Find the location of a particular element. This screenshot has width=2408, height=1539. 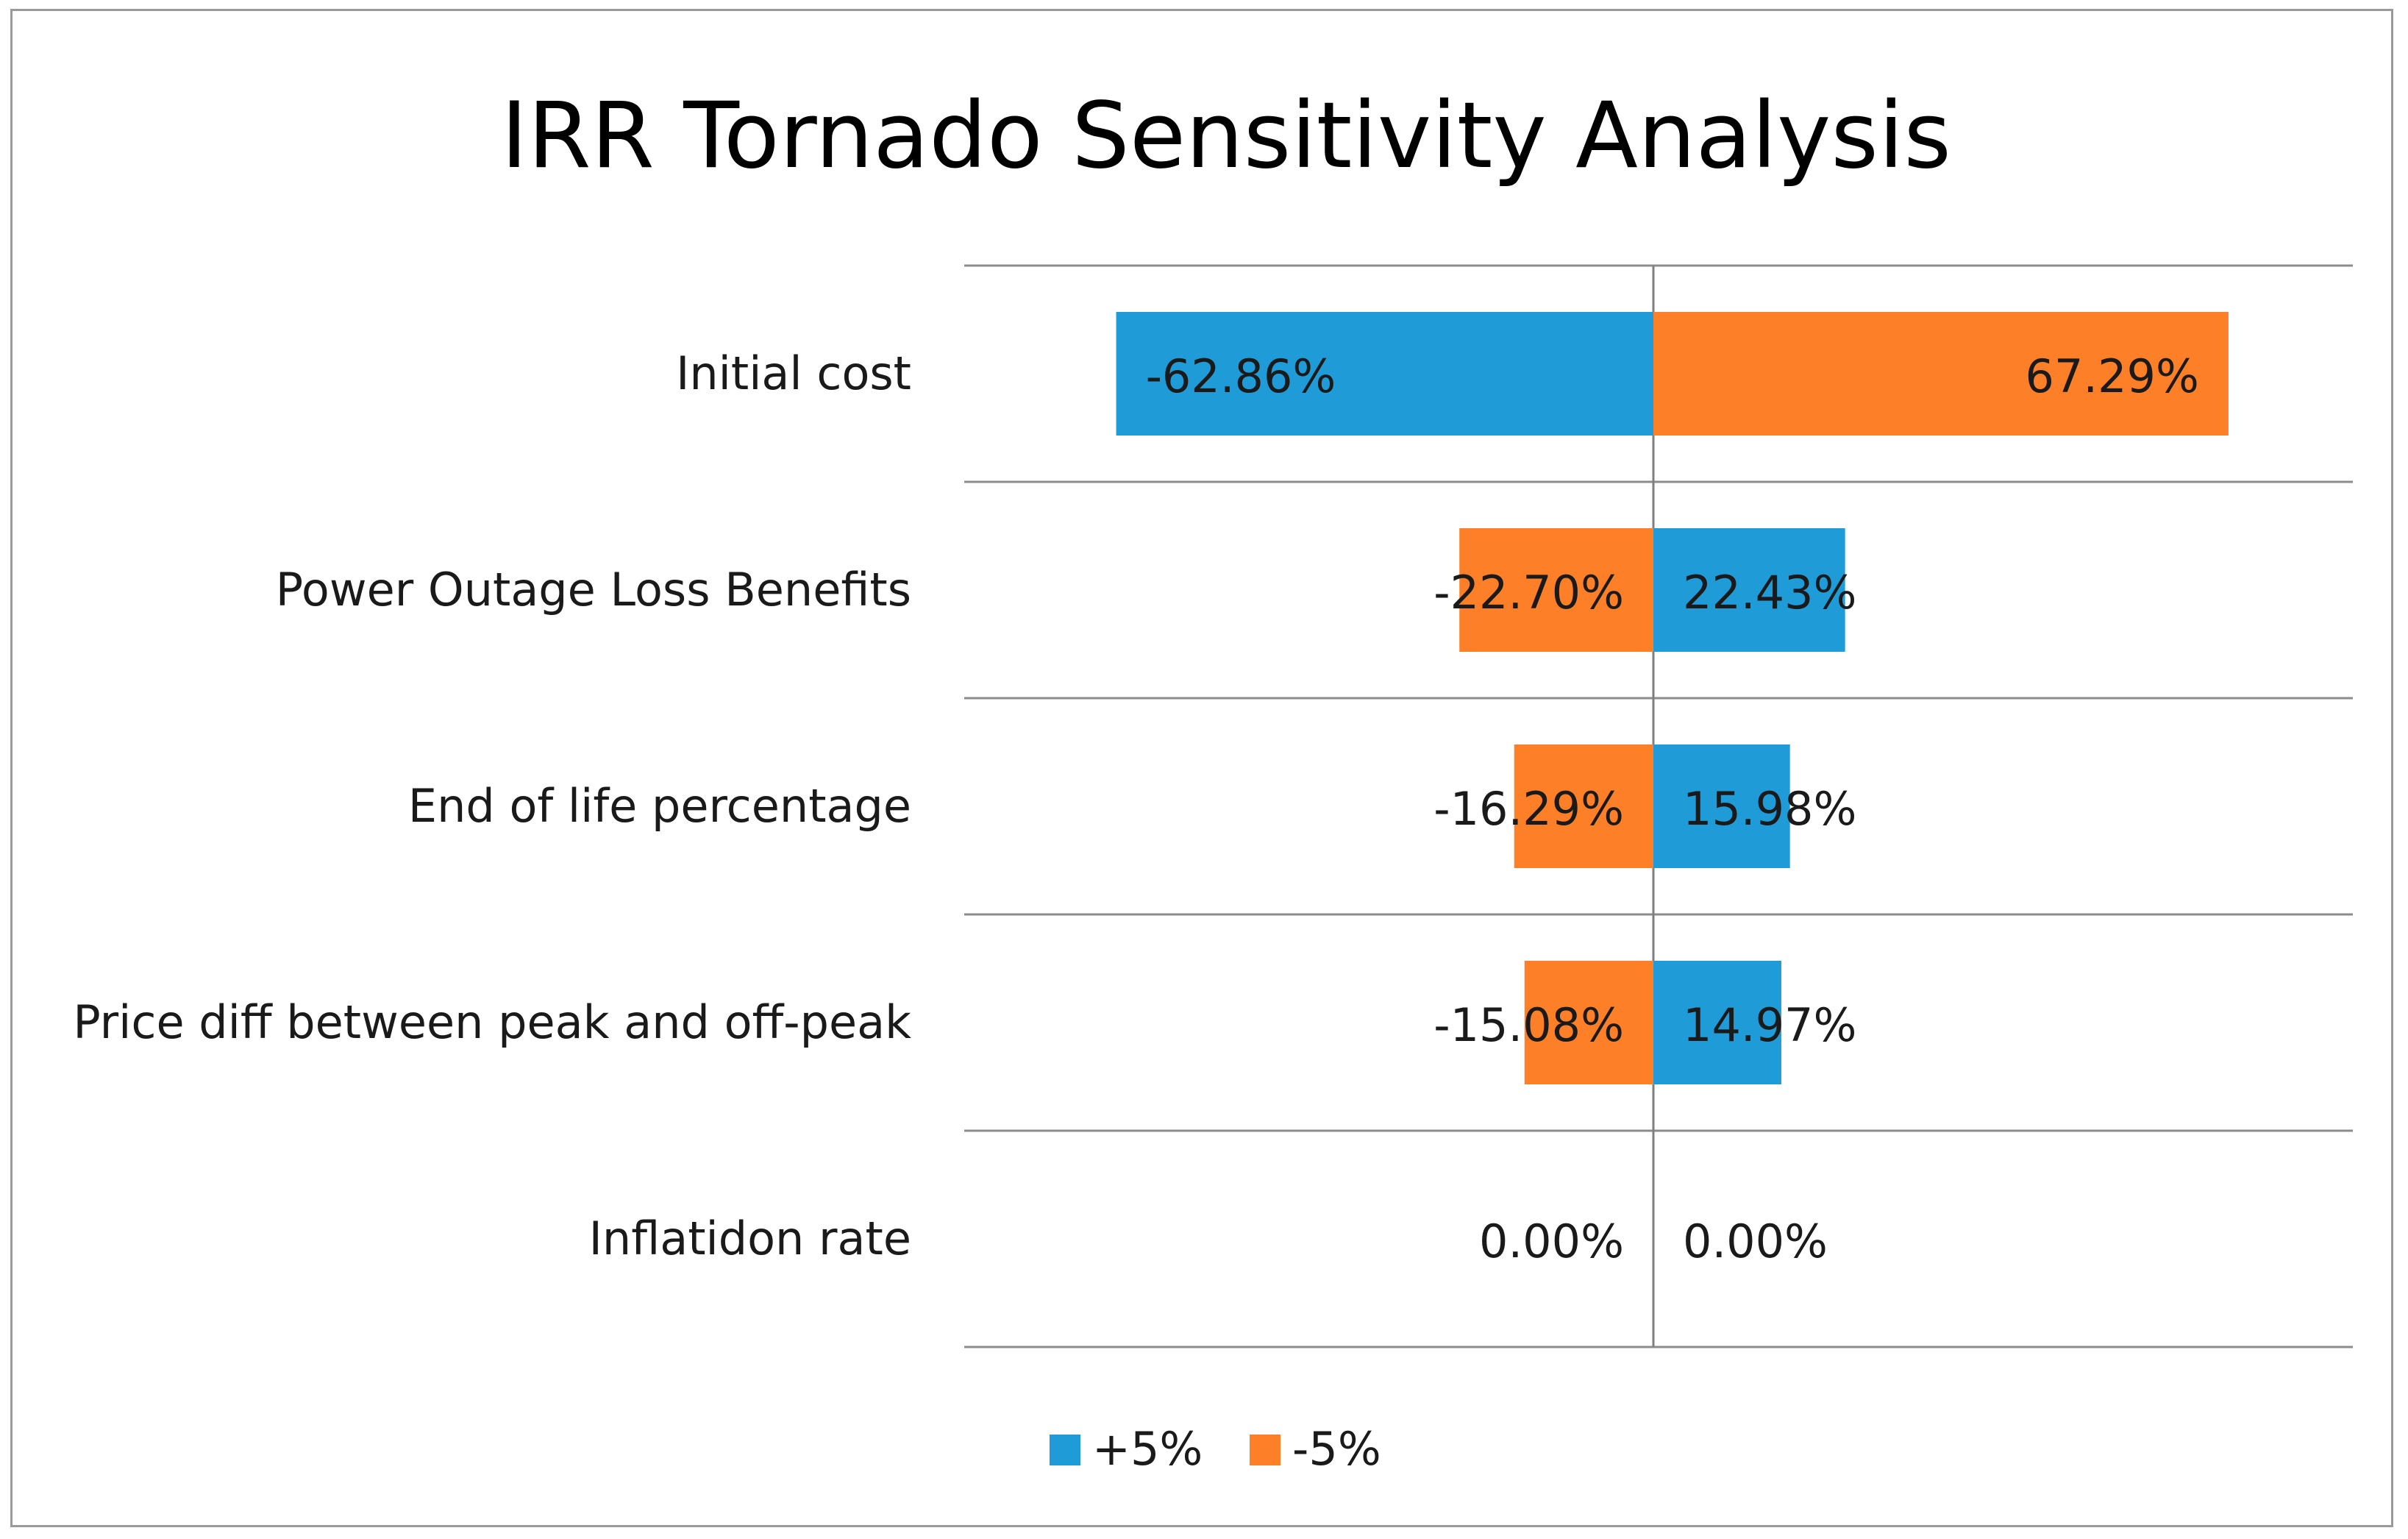

data-label: 22.43% is located at coordinates (1769, 592).